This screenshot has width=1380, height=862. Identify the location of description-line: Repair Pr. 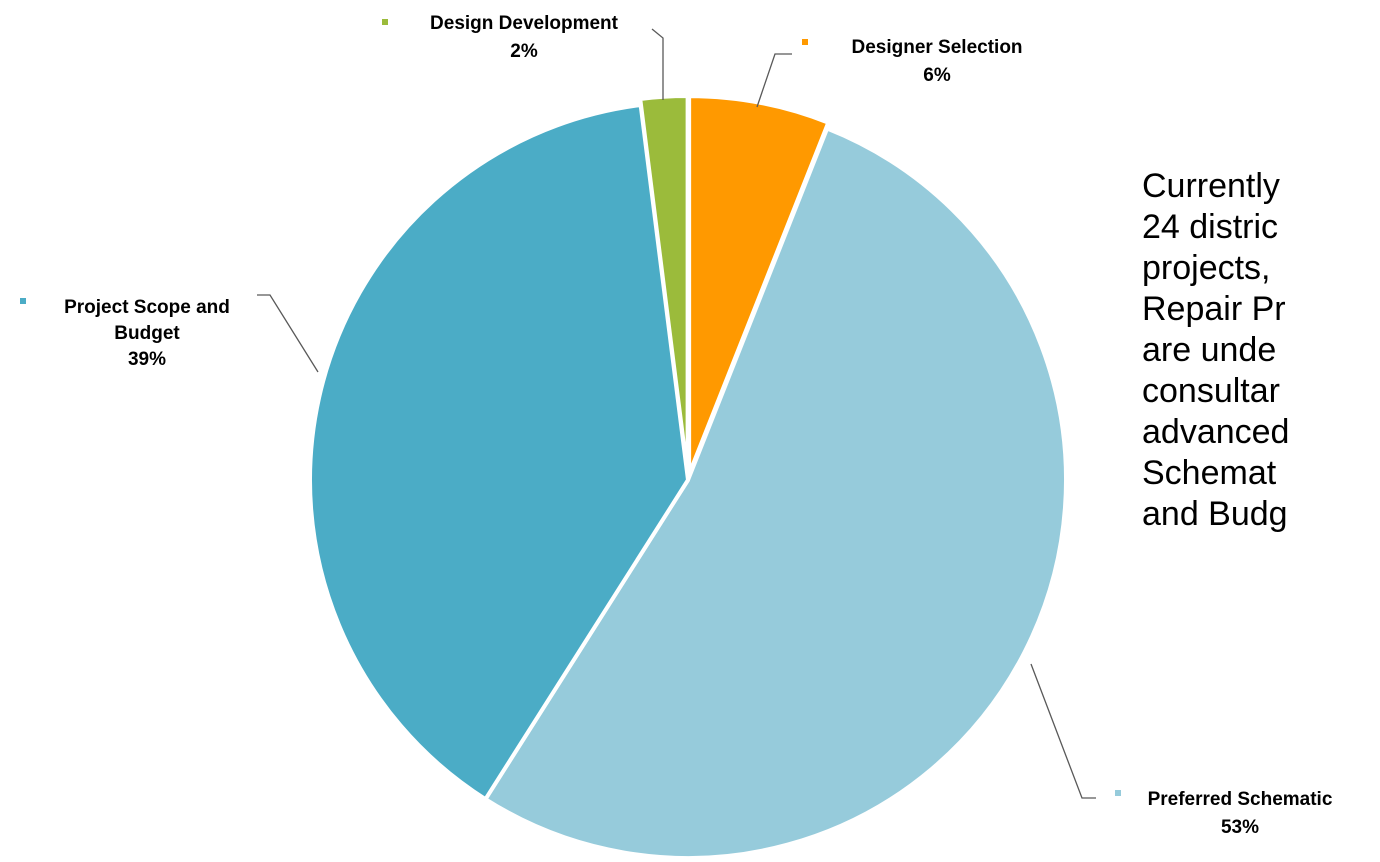
(1214, 309).